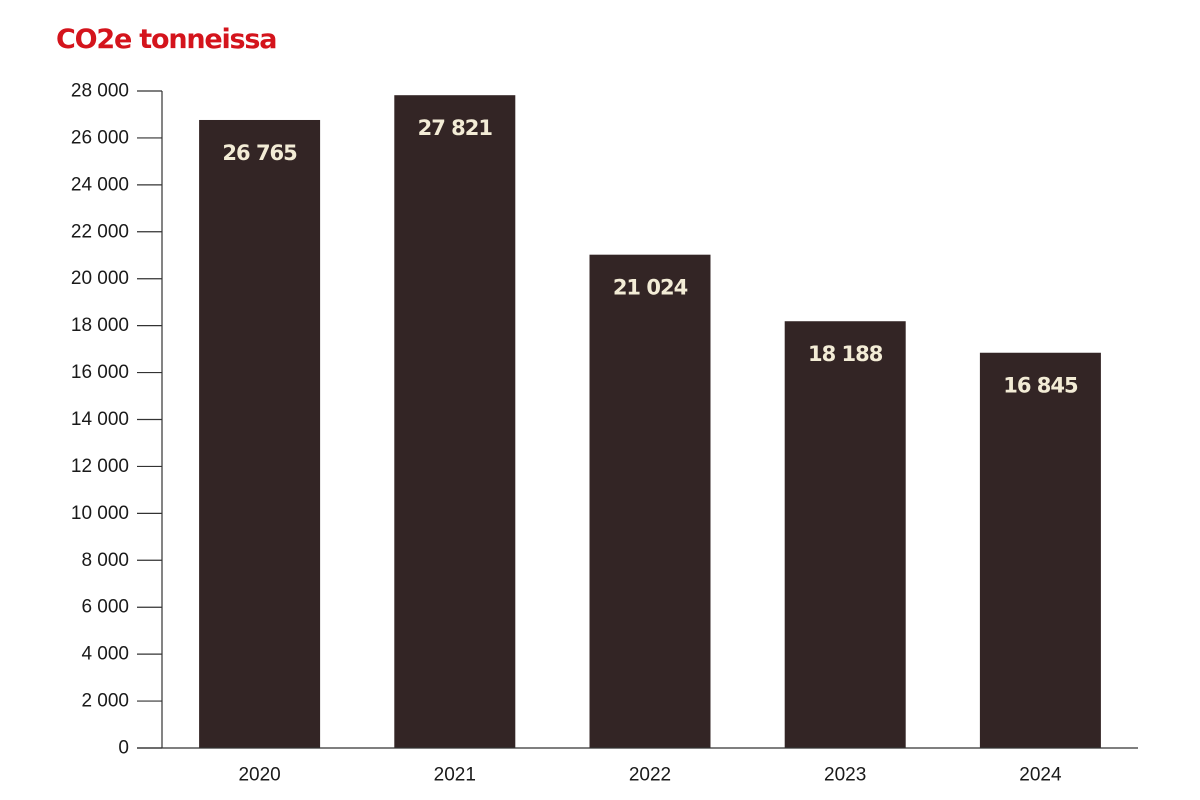 This screenshot has height=800, width=1200. What do you see at coordinates (100, 513) in the screenshot?
I see `y-tick-label: 10 000` at bounding box center [100, 513].